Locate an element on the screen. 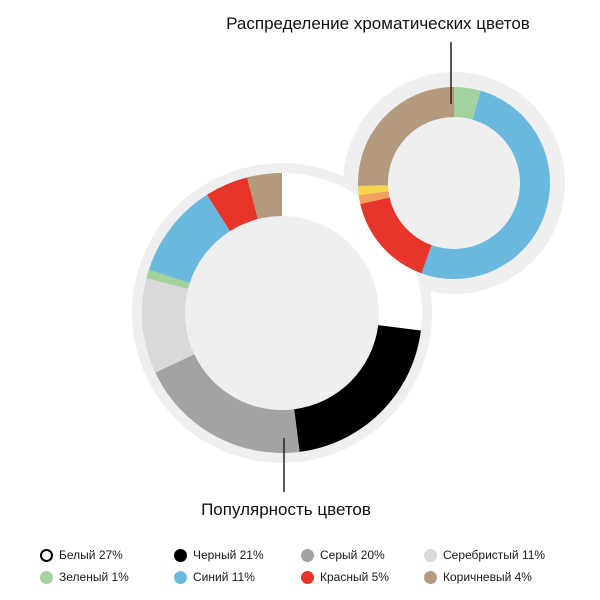 This screenshot has width=600, height=600. legend-label: Зеленый 1% is located at coordinates (94, 577).